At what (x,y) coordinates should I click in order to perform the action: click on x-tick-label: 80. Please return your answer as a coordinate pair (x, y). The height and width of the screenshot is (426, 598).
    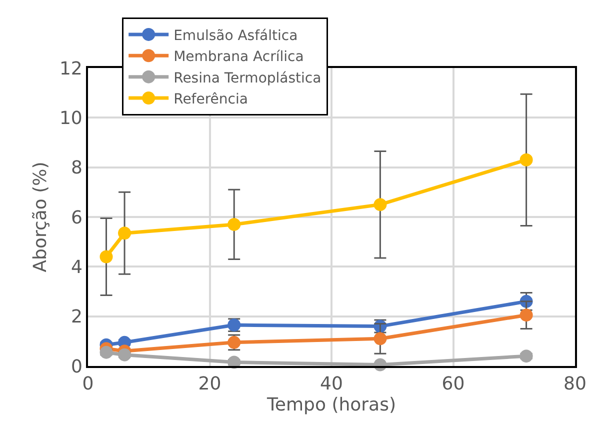
    Looking at the image, I should click on (575, 384).